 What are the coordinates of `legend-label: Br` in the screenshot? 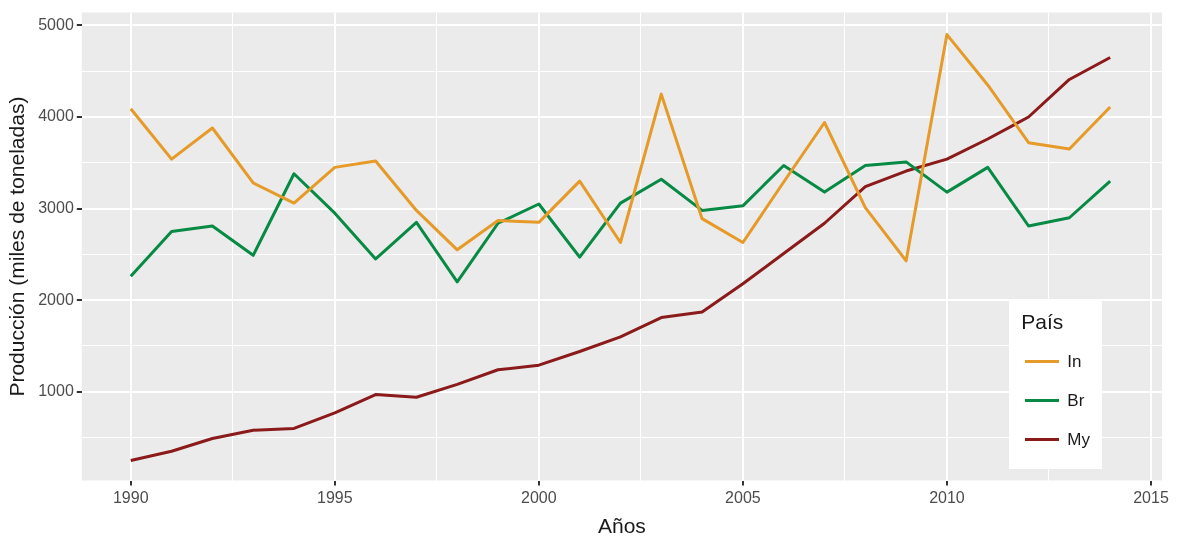 It's located at (1076, 400).